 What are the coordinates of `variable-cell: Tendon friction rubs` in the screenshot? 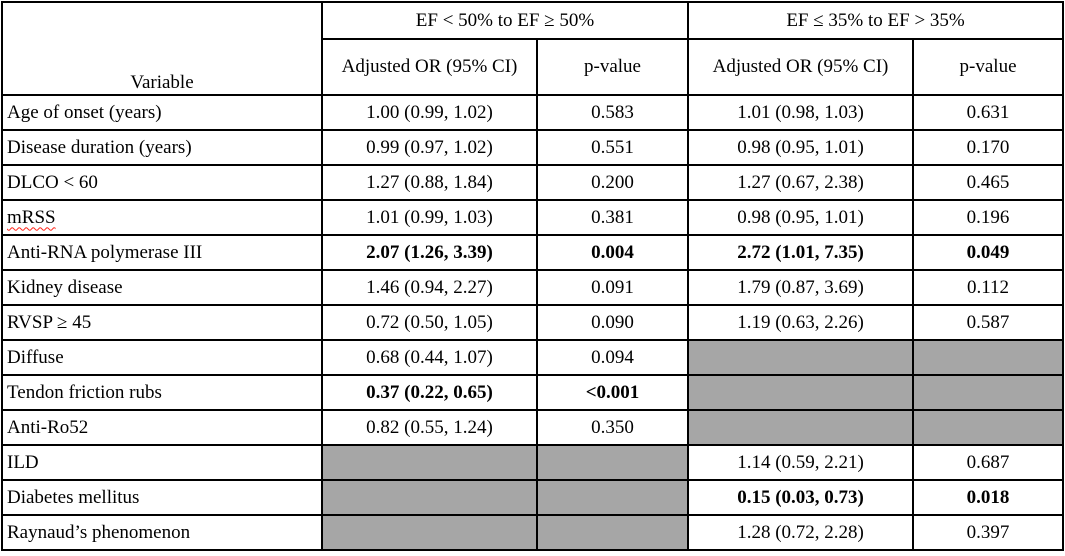 It's located at (162, 392).